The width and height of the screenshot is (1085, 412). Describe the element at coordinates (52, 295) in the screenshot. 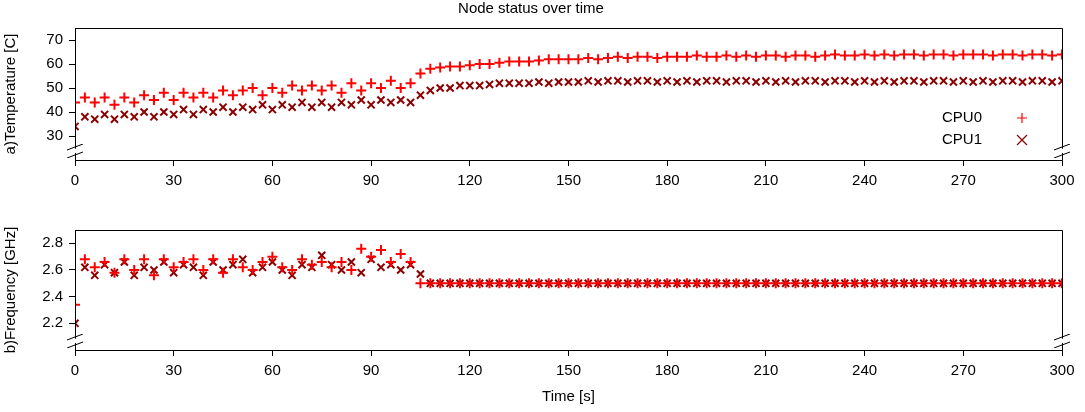

I see `y-tick-label: 2.4` at that location.